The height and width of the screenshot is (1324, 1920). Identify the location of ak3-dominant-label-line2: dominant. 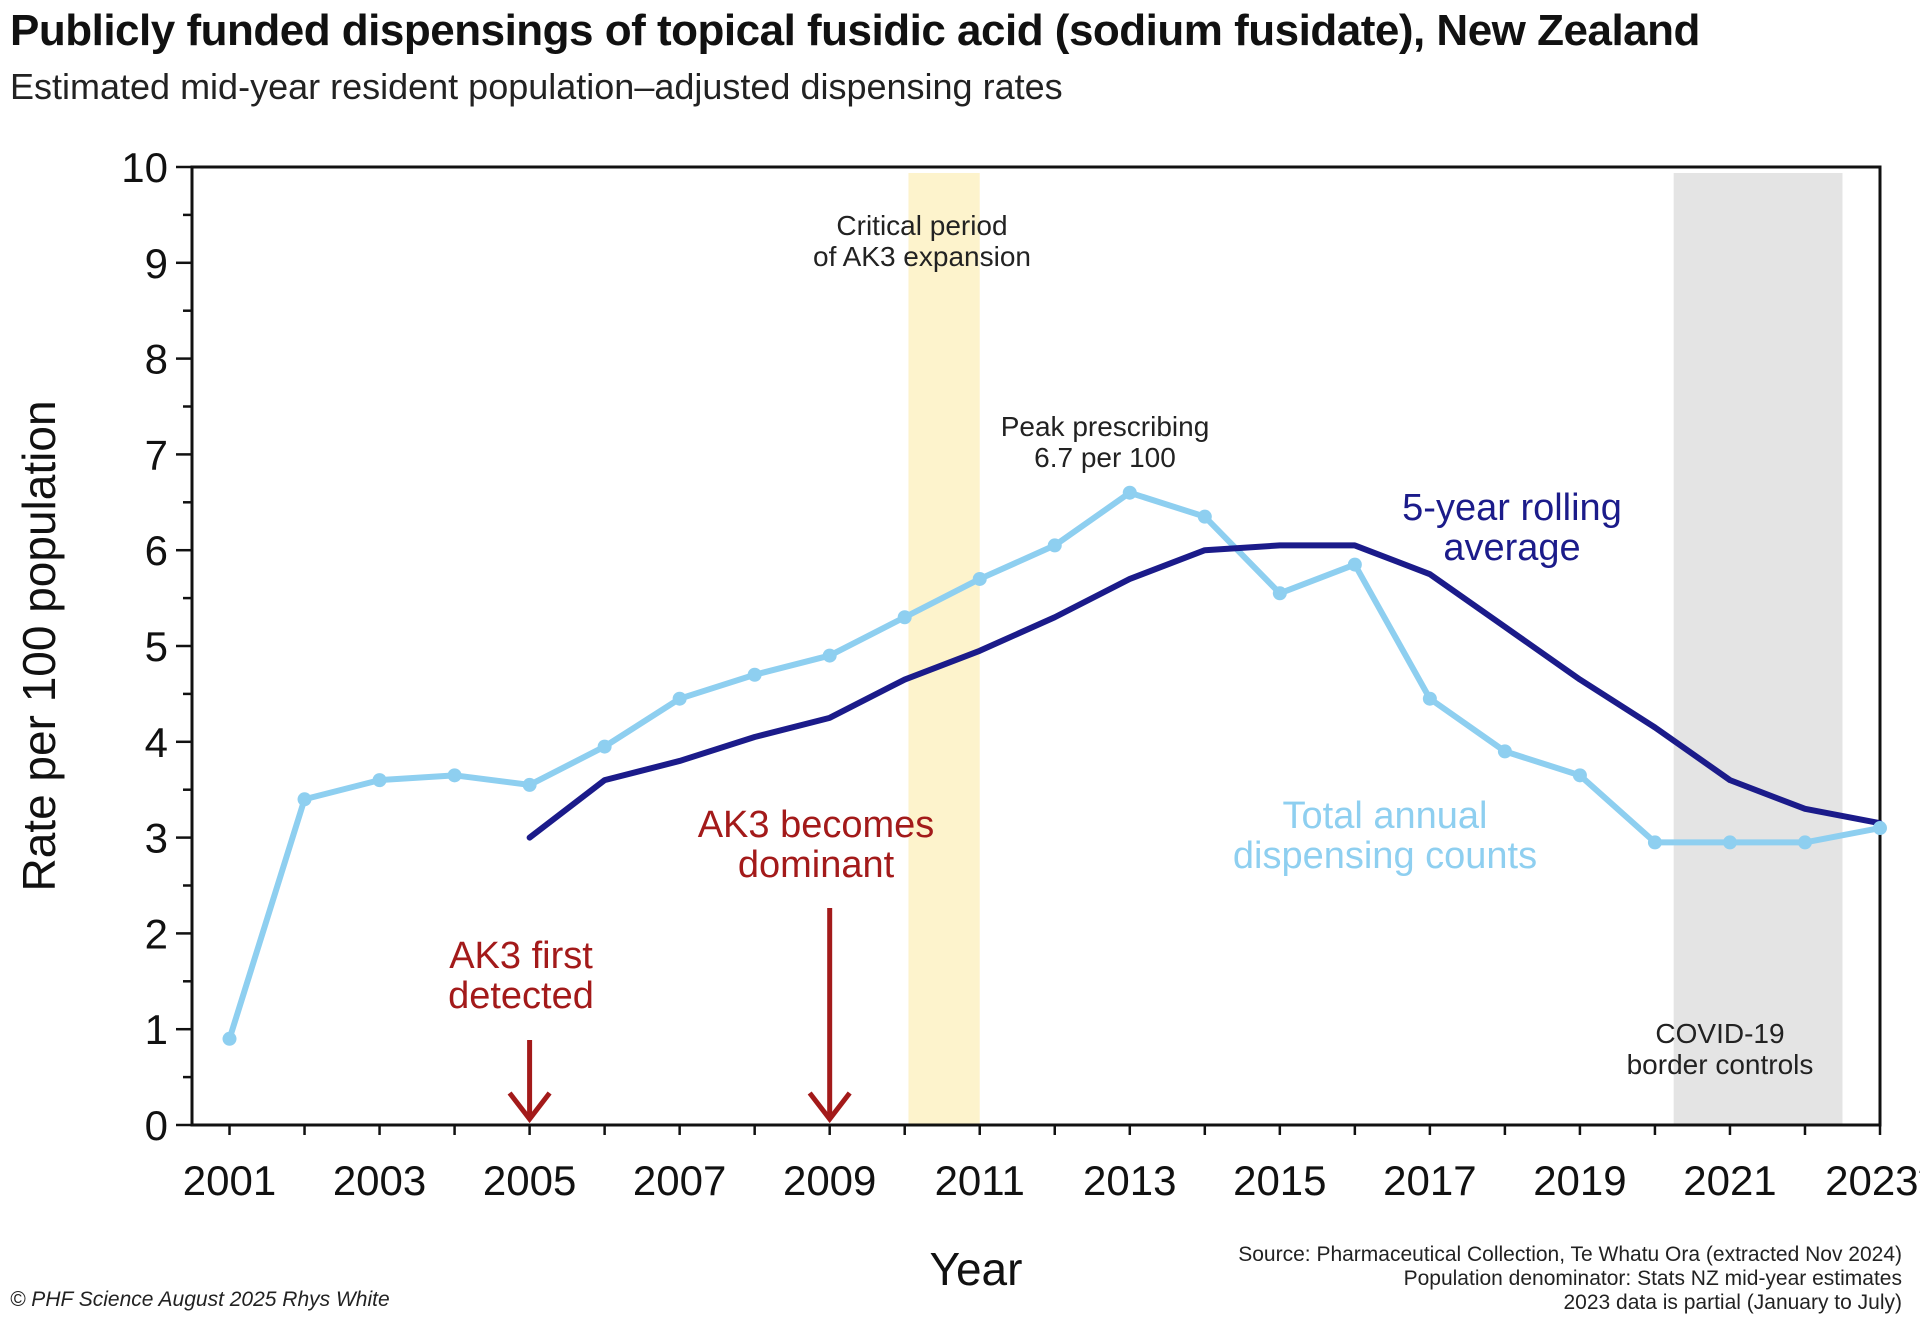
(816, 865).